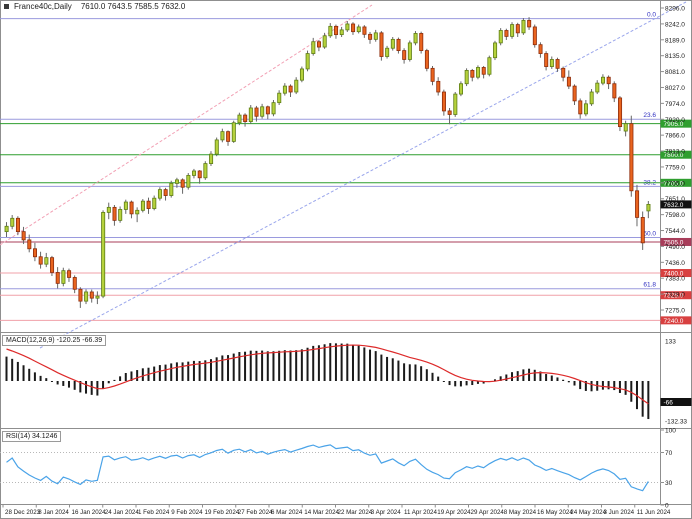 The image size is (692, 519). I want to click on hline-price-badge-text: 7705.0, so click(674, 183).